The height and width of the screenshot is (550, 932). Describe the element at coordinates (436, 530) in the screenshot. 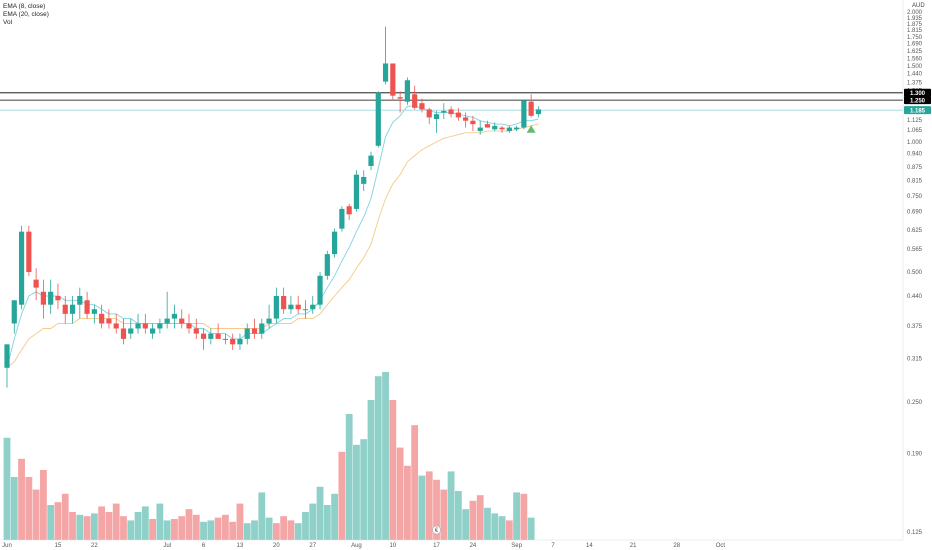

I see `event-marker: €` at that location.